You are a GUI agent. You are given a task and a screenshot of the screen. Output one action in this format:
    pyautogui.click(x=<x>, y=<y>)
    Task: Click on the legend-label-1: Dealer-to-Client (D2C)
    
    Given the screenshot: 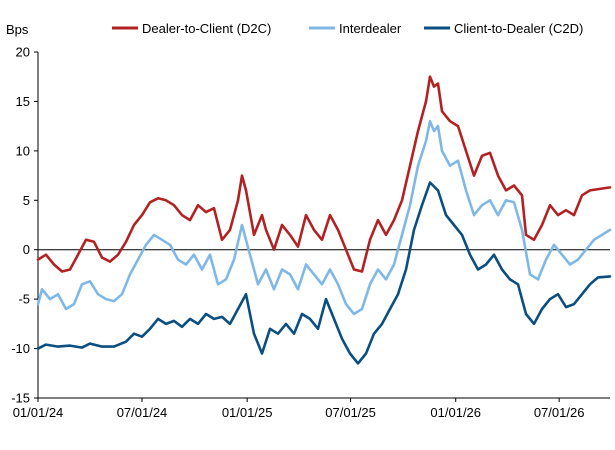 What is the action you would take?
    pyautogui.click(x=206, y=28)
    